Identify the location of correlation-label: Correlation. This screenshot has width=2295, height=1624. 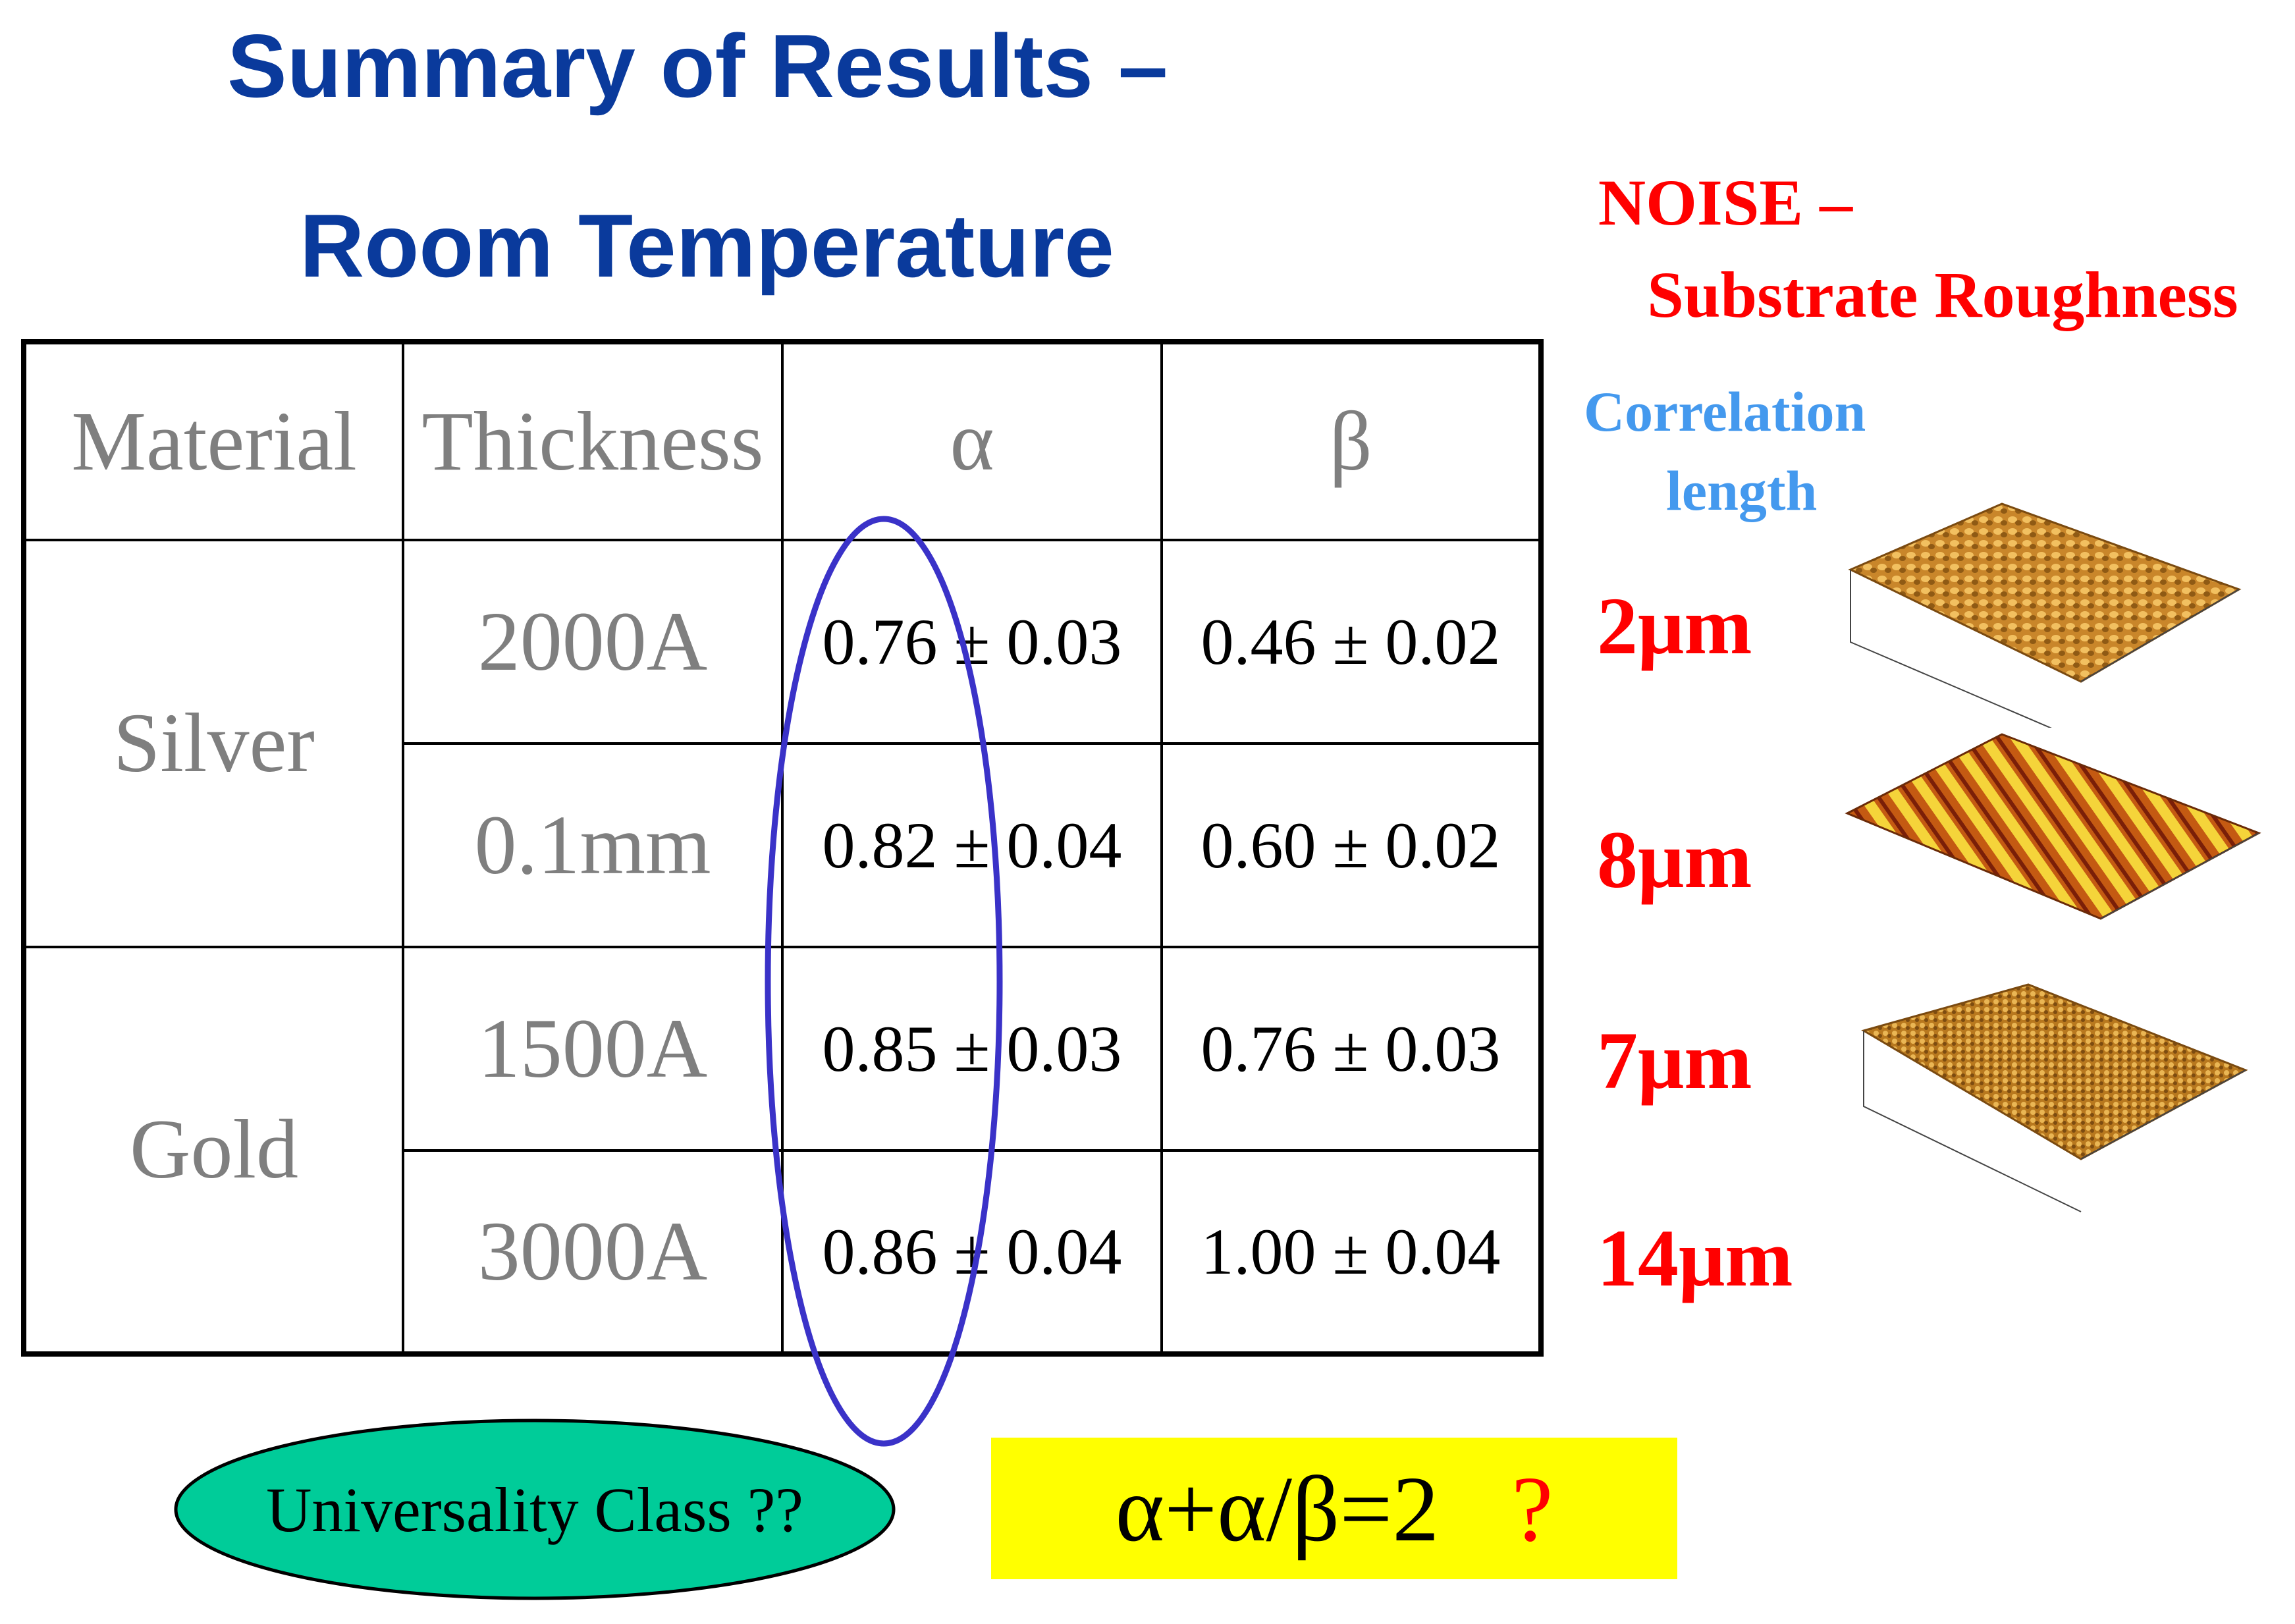
(1725, 412).